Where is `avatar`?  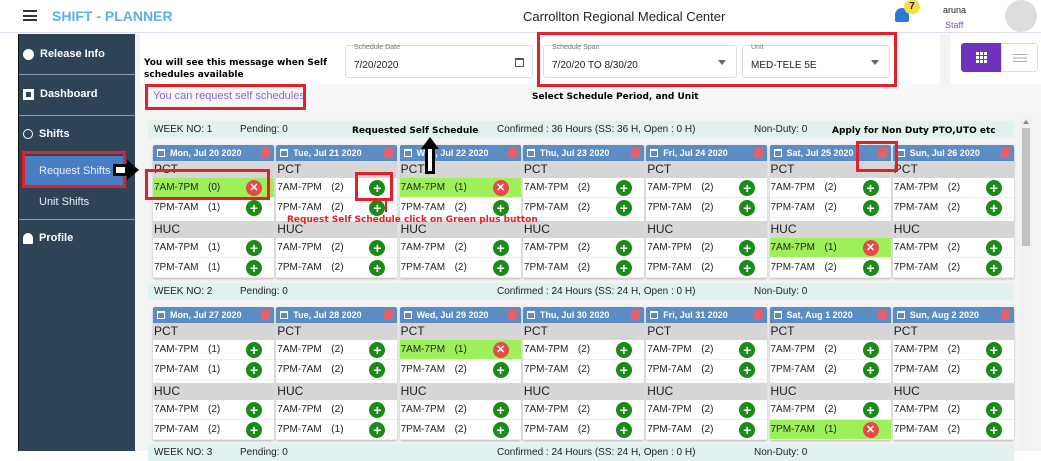 avatar is located at coordinates (1021, 16).